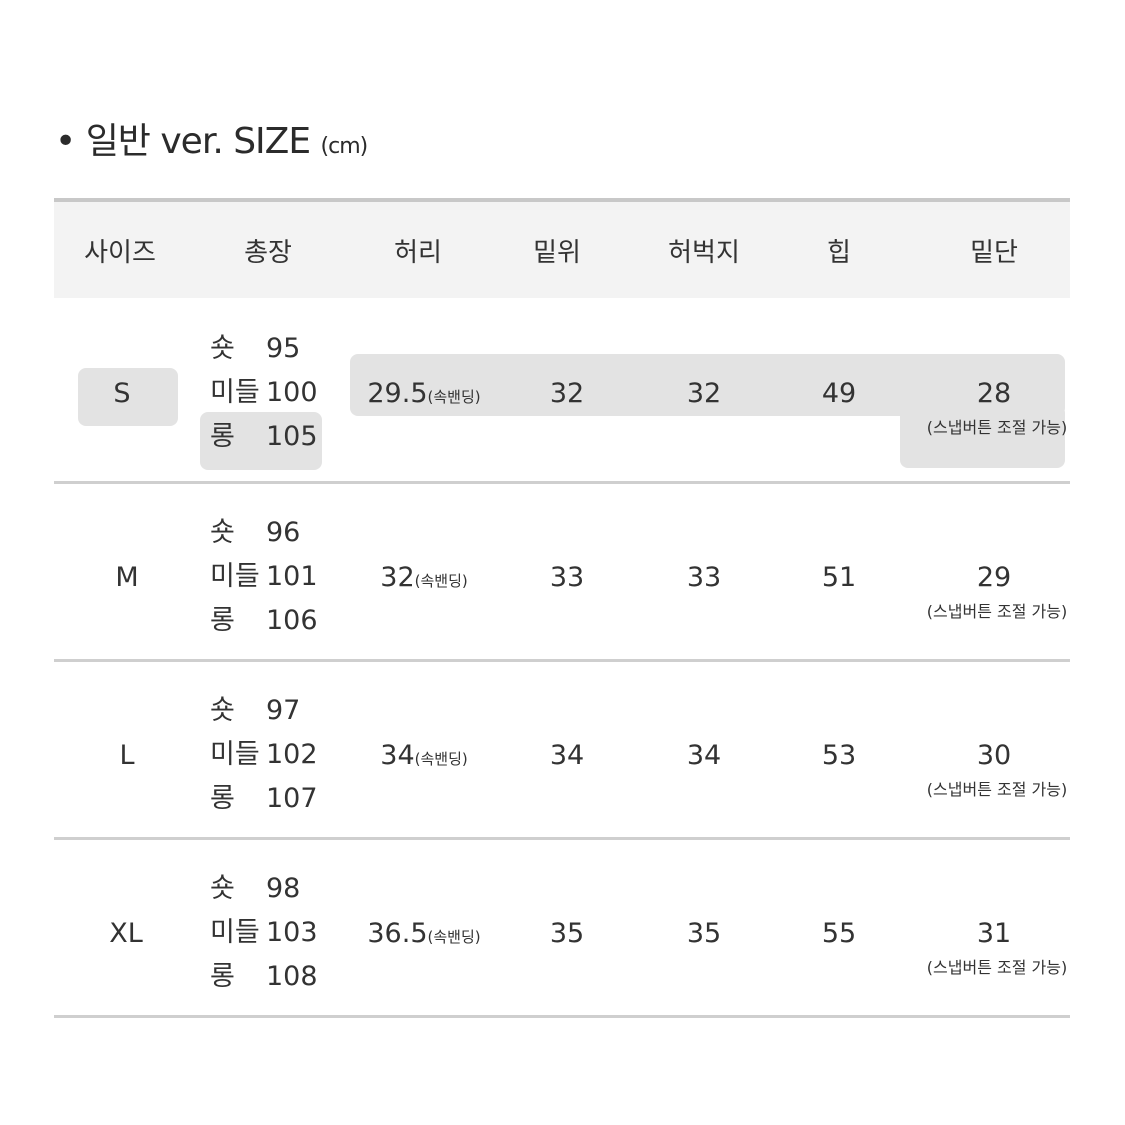 This screenshot has width=1125, height=1125. What do you see at coordinates (397, 577) in the screenshot?
I see `waist-value: 32` at bounding box center [397, 577].